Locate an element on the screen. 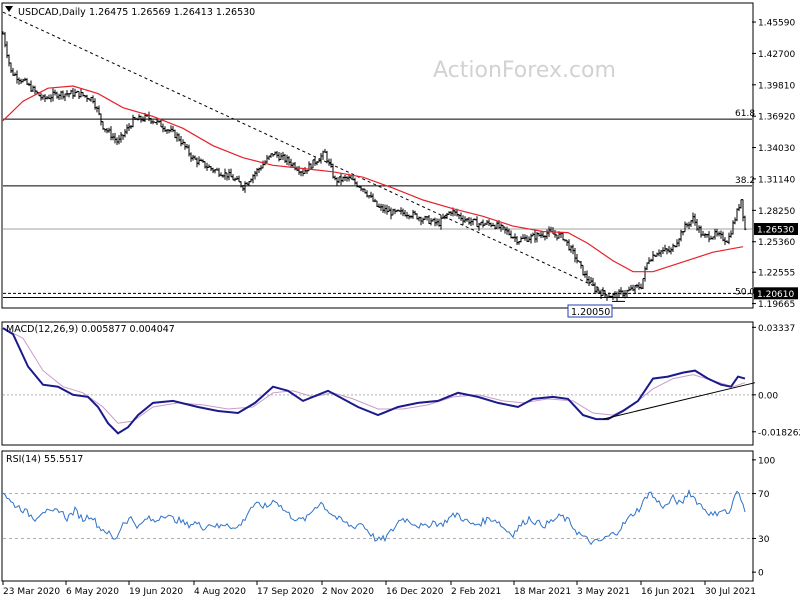 The height and width of the screenshot is (600, 800). rsi-line is located at coordinates (374, 517).